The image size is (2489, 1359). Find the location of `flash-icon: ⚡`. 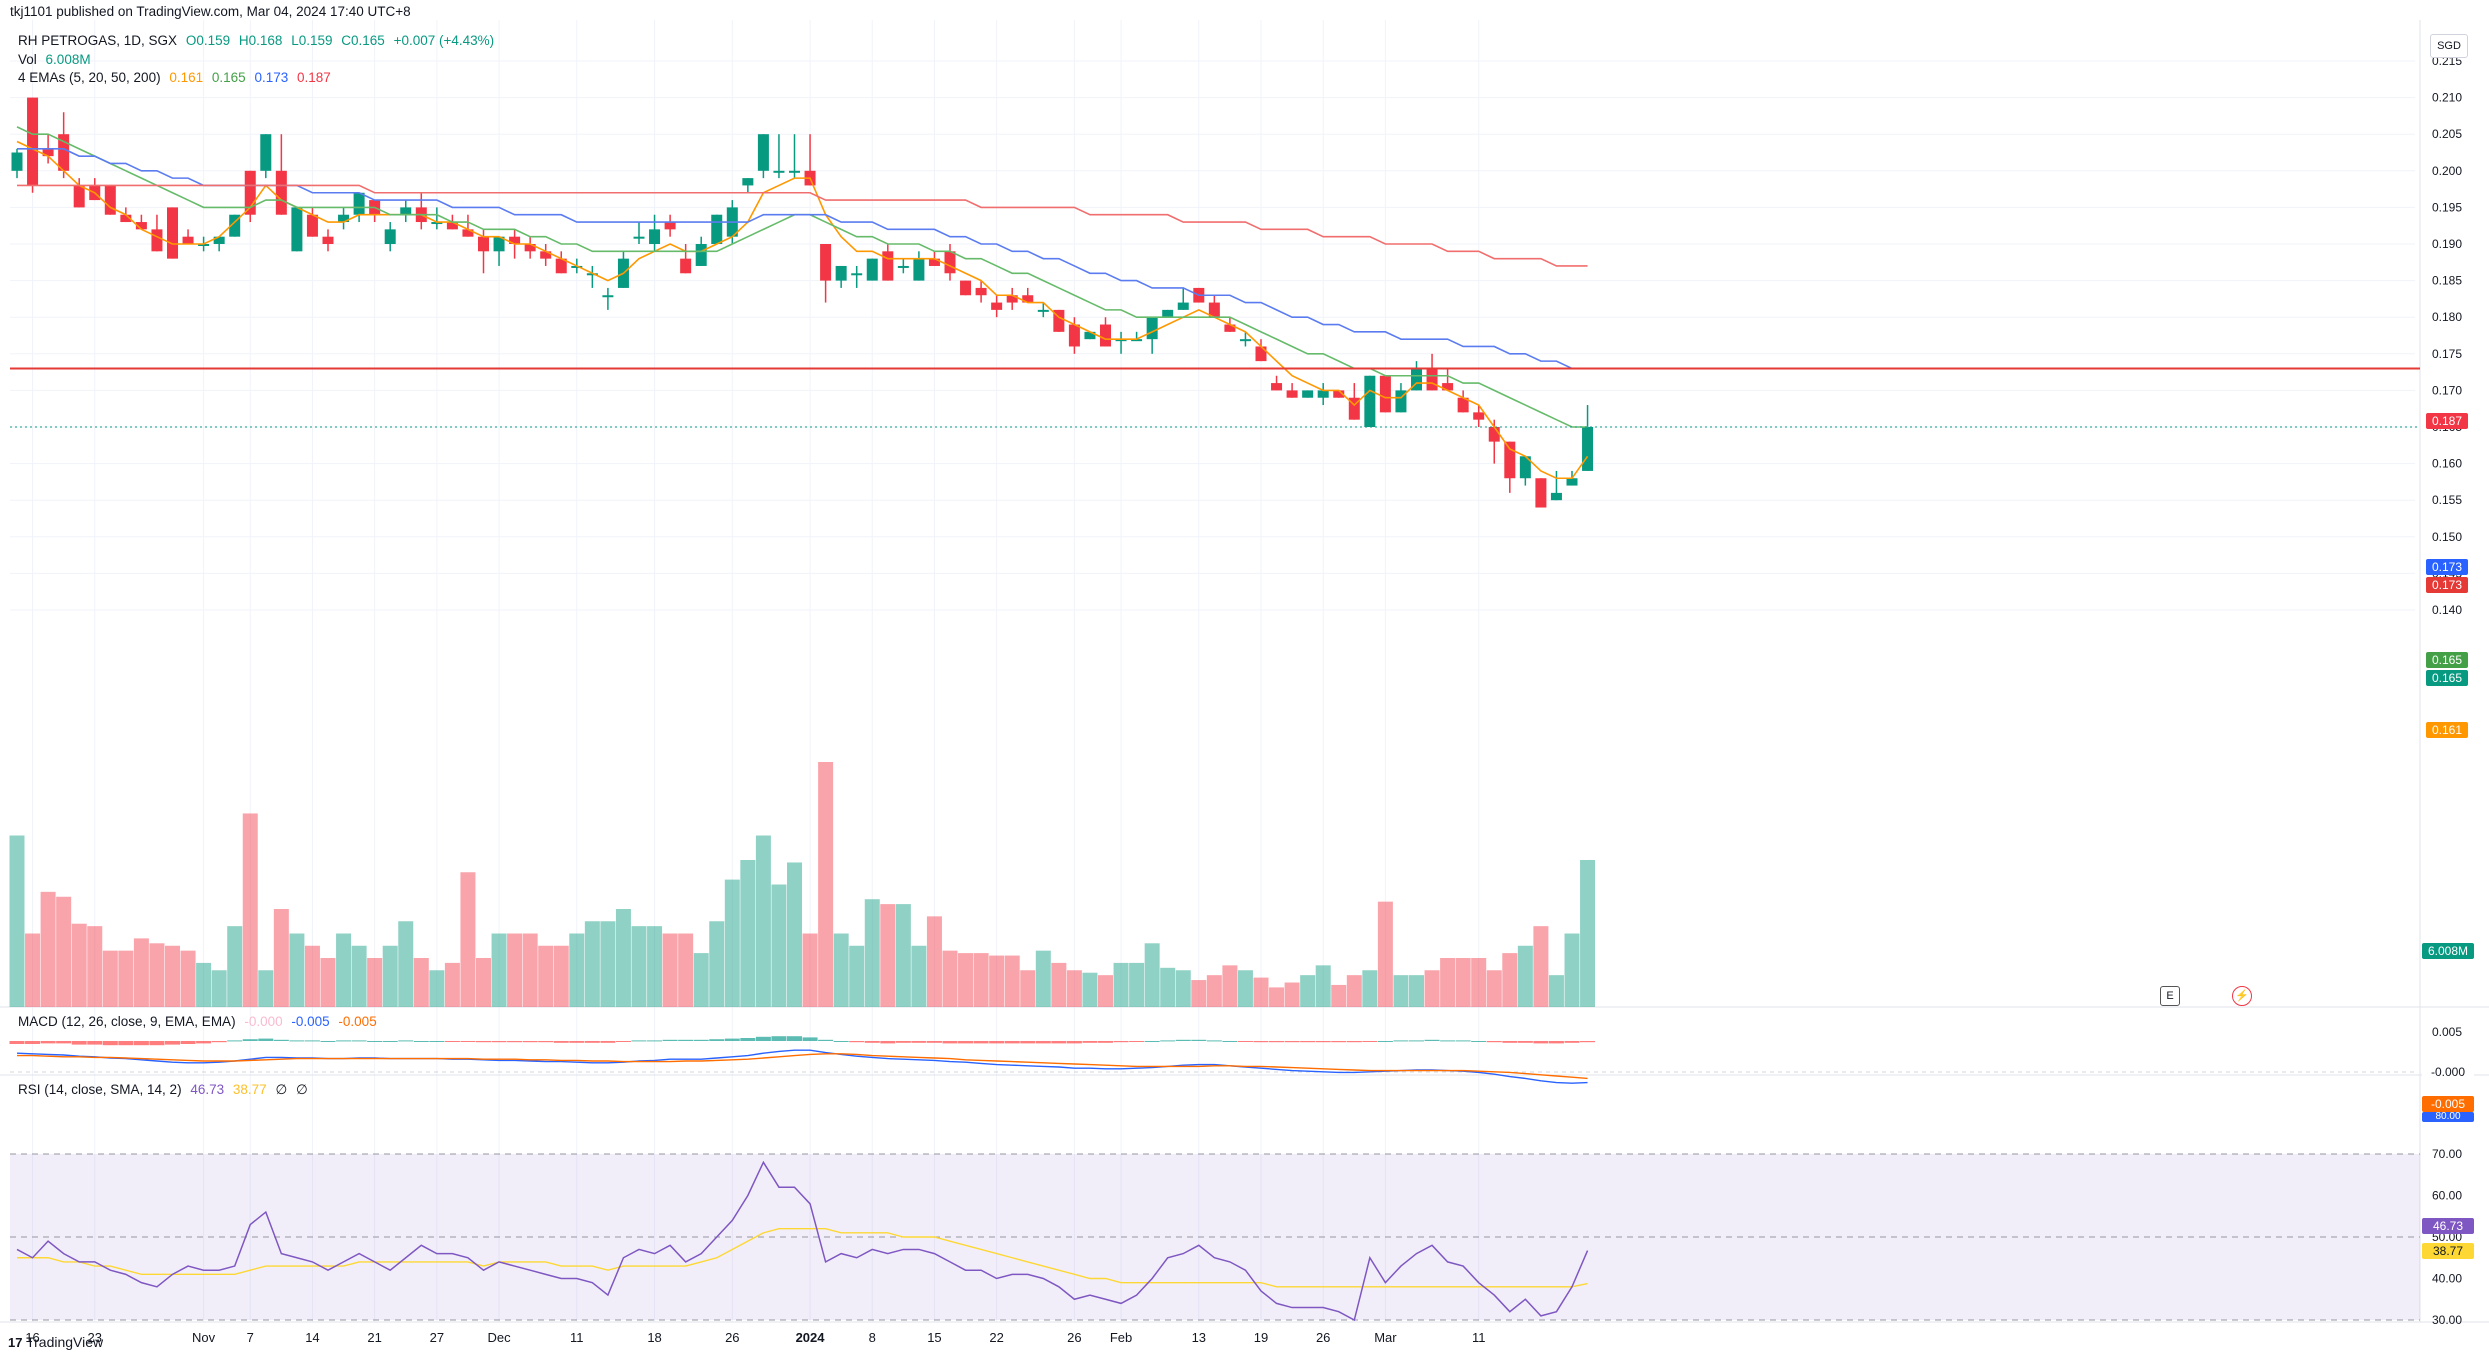

flash-icon: ⚡ is located at coordinates (2242, 996).